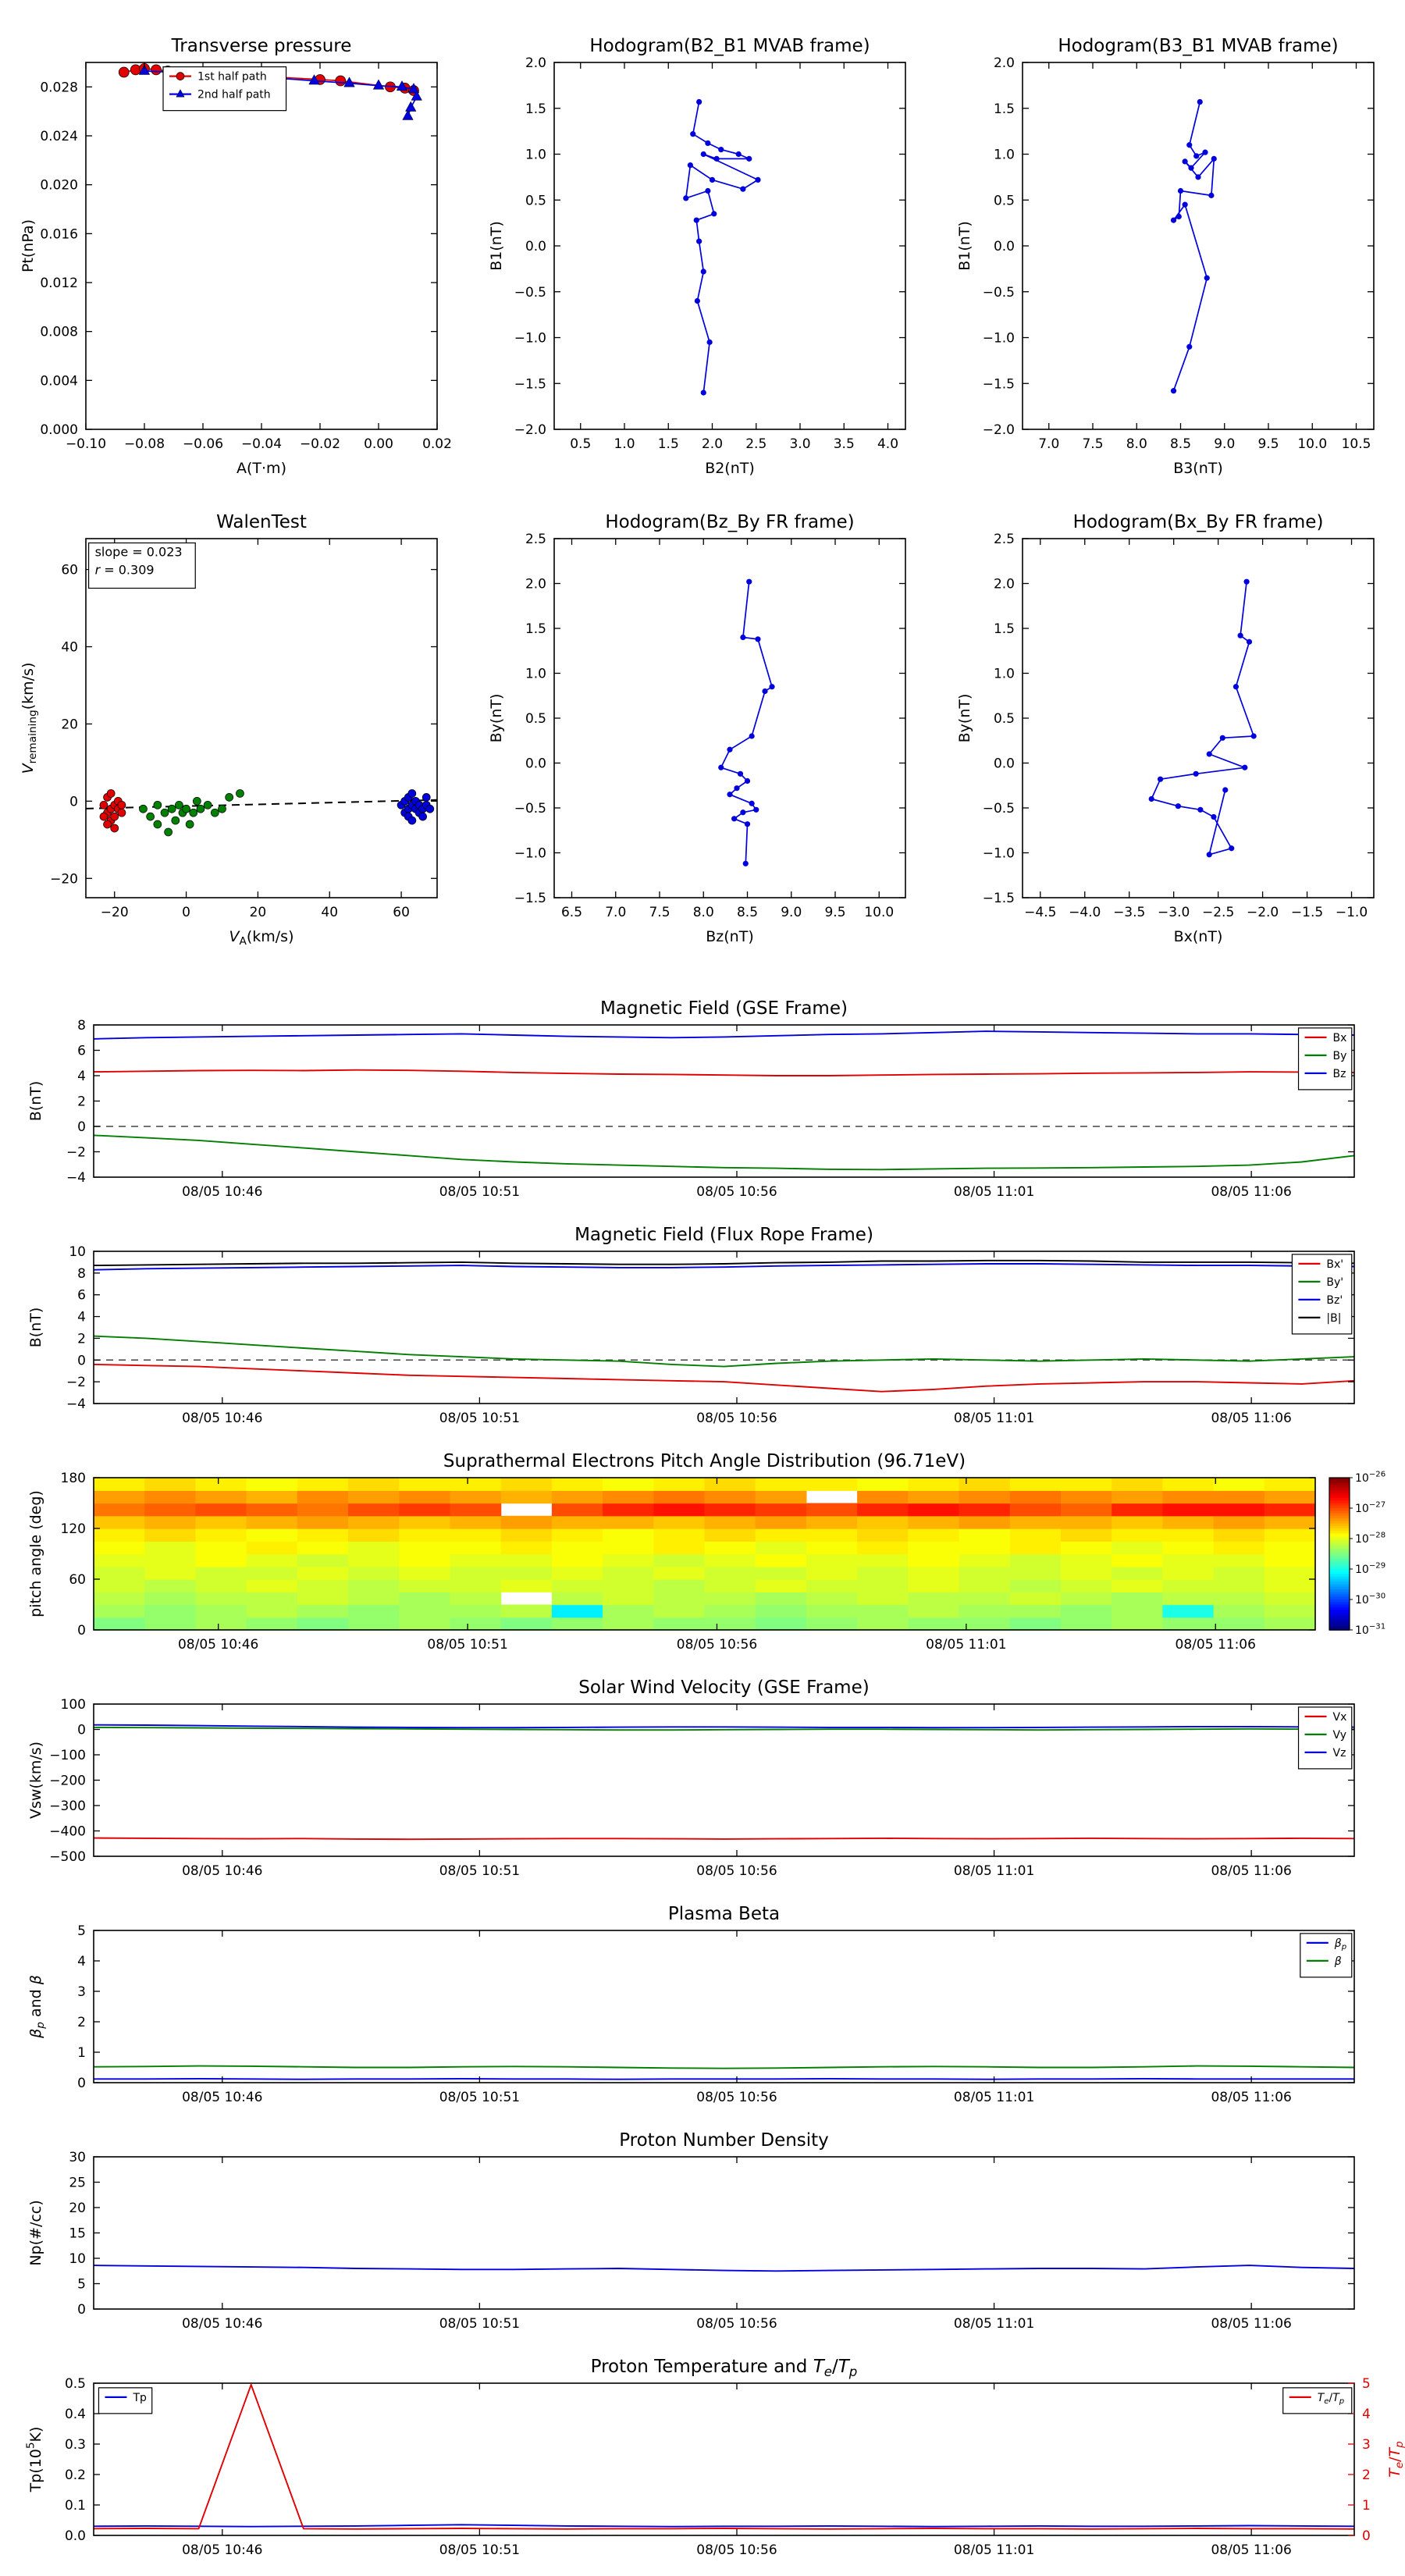  I want to click on y-axis-label: Vsw(km/s), so click(36, 1780).